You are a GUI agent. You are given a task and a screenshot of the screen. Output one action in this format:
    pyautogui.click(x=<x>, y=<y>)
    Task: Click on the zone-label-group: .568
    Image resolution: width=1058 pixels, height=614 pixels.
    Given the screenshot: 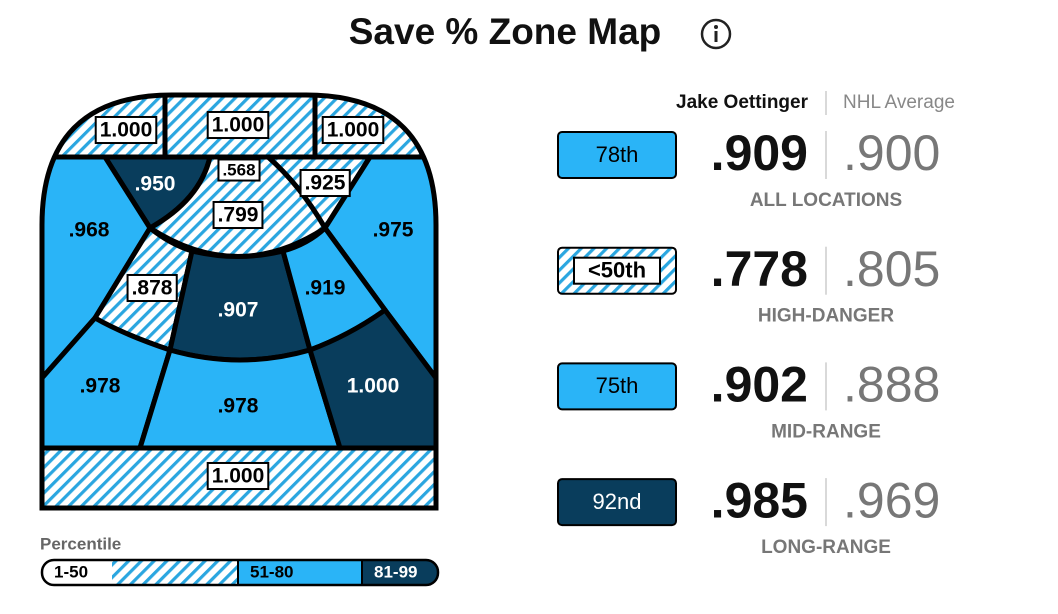 What is the action you would take?
    pyautogui.click(x=239, y=170)
    